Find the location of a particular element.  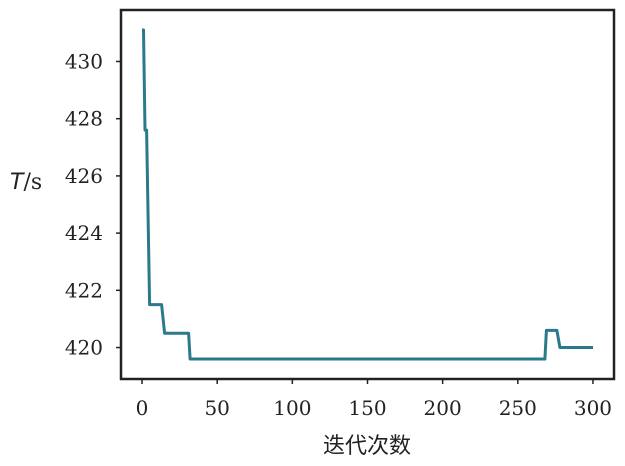

y-axis-label: T/s is located at coordinates (26, 182).